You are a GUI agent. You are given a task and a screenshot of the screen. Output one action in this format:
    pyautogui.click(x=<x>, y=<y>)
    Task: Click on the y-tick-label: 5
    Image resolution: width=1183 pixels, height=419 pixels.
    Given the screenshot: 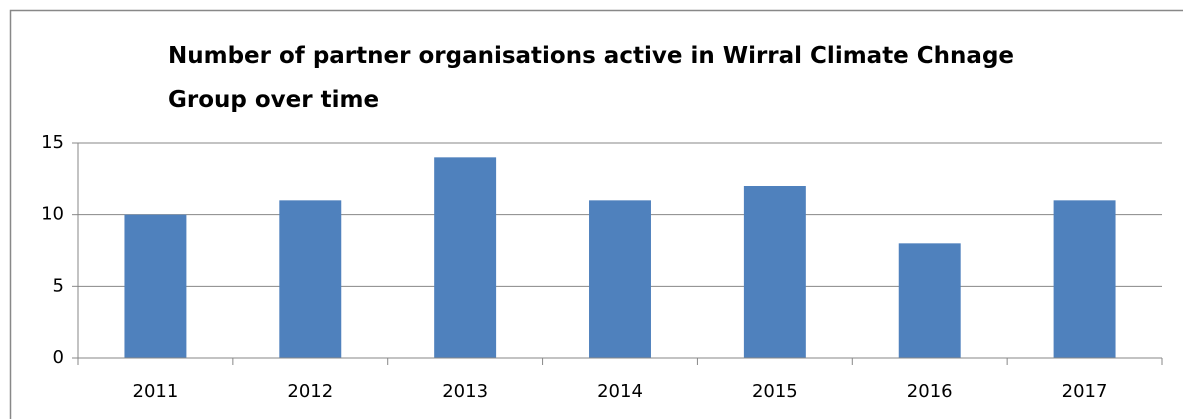 What is the action you would take?
    pyautogui.click(x=58, y=285)
    